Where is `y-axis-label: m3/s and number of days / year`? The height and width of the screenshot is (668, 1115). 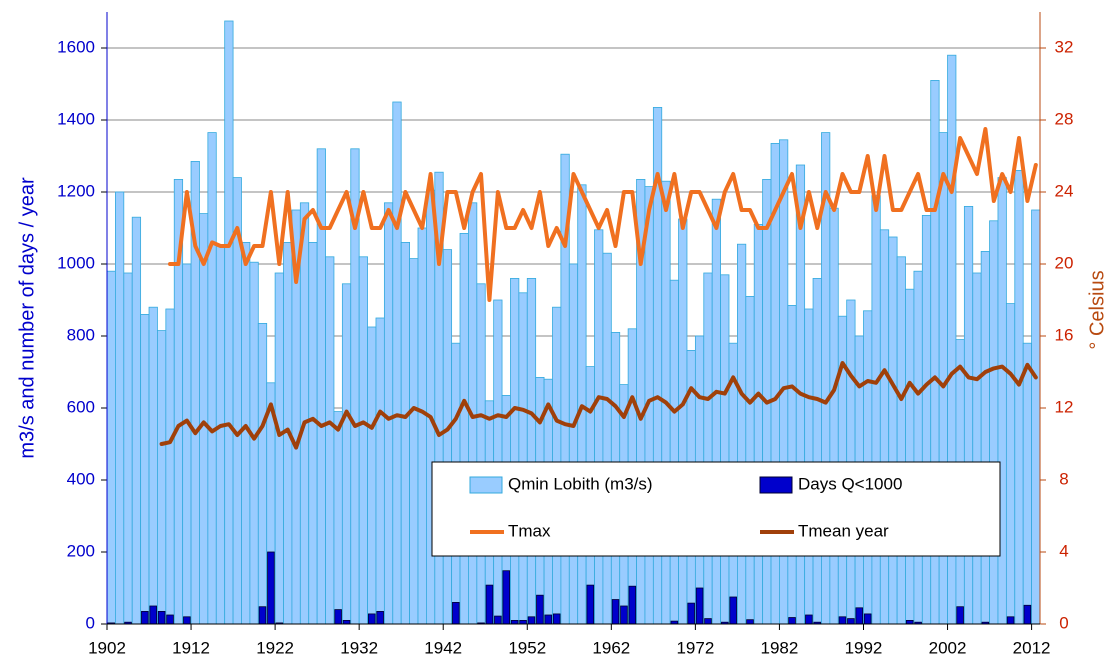 y-axis-label: m3/s and number of days / year is located at coordinates (27, 318).